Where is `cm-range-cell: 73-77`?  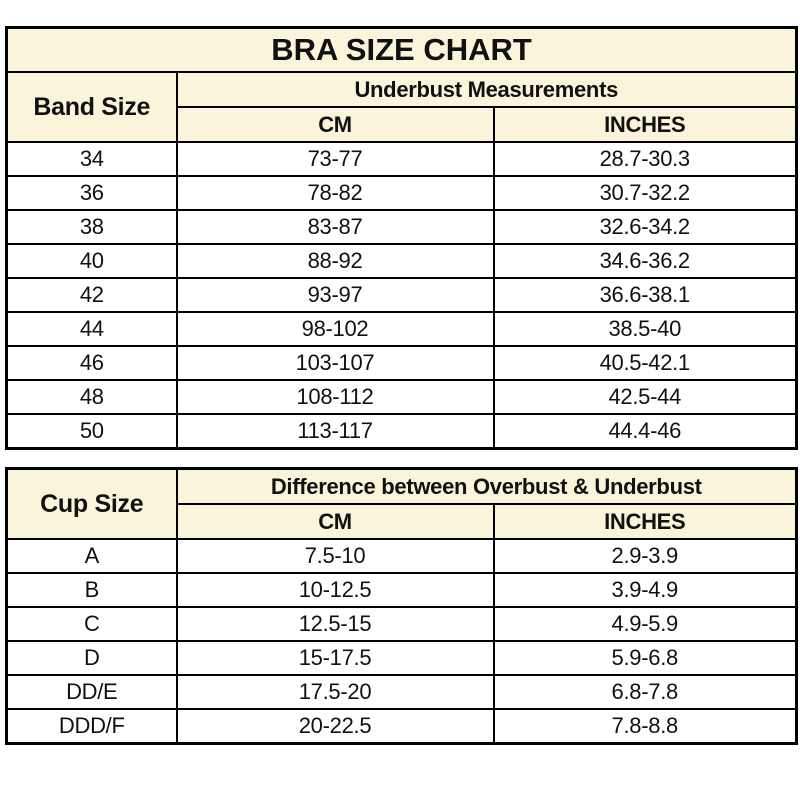
cm-range-cell: 73-77 is located at coordinates (335, 159).